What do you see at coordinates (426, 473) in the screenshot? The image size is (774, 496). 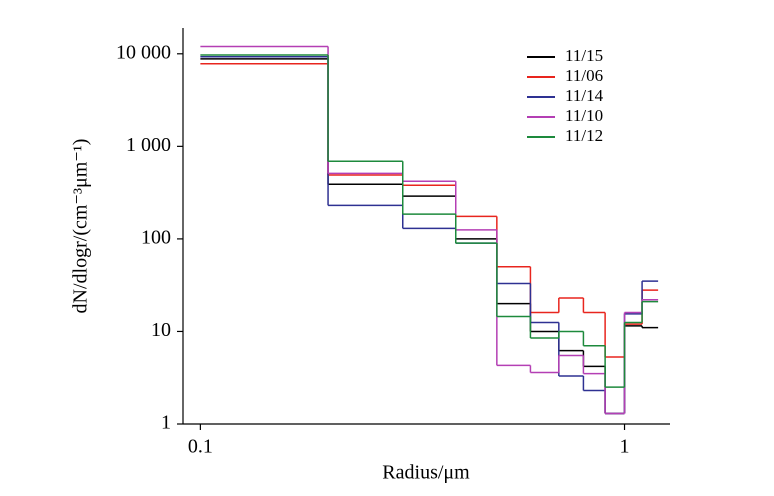 I see `x-axis-label: Radius/μm` at bounding box center [426, 473].